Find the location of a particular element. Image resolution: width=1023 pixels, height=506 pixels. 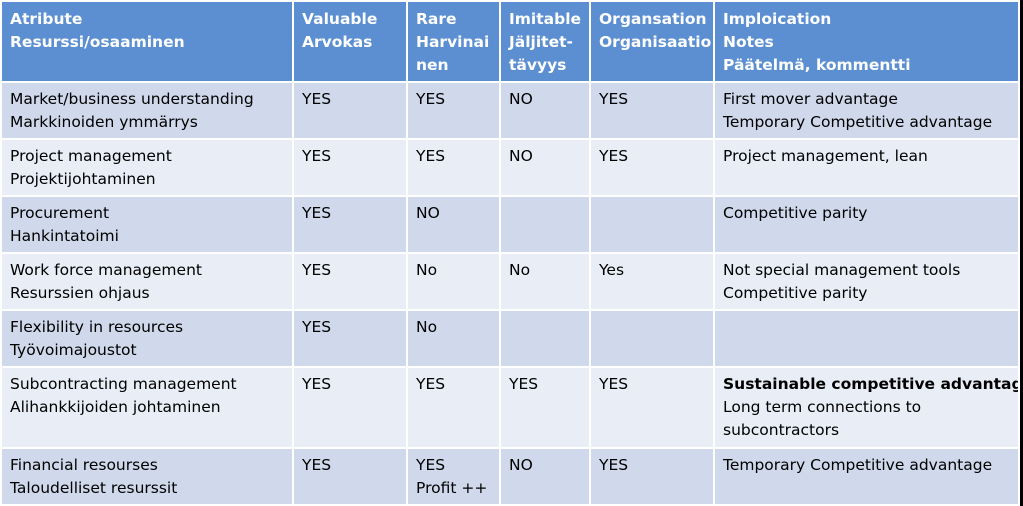

header-text: Organsation is located at coordinates (653, 19).